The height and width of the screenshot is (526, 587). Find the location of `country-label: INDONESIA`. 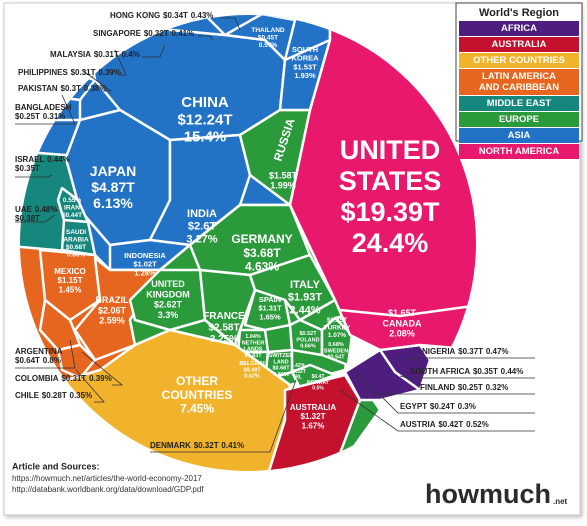

country-label: INDONESIA is located at coordinates (145, 255).